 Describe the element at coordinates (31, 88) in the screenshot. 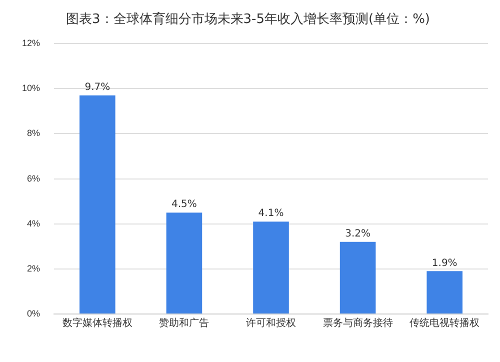

I see `y-tick-label: 10%` at that location.